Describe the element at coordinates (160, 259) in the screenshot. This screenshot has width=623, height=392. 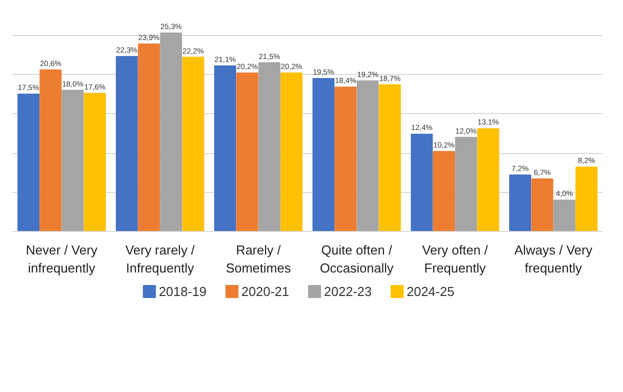
I see `x-tick-label: Very rarely / Infrequently` at that location.